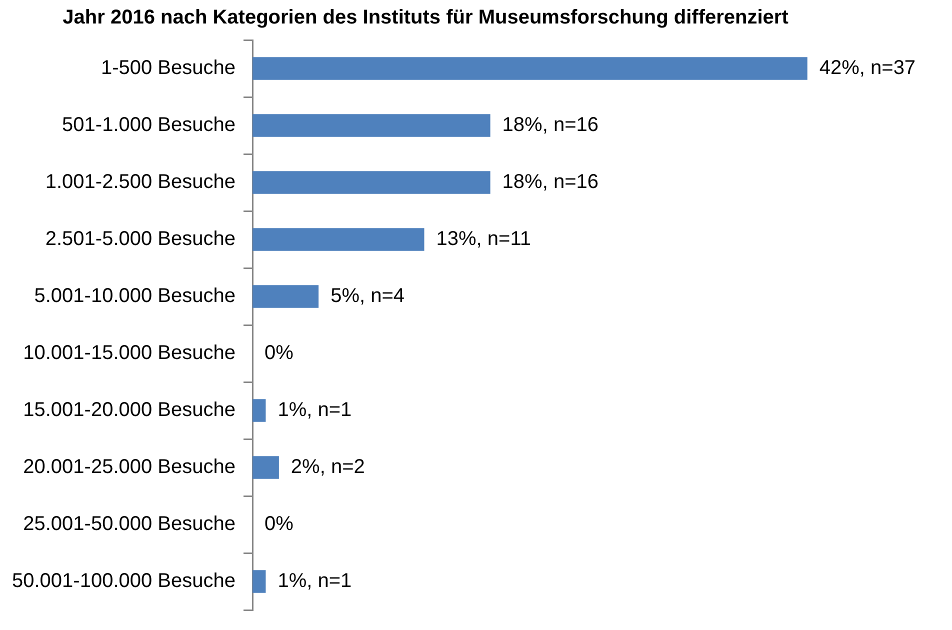 The image size is (952, 630). What do you see at coordinates (129, 524) in the screenshot?
I see `y-tick-label: 25.001-50.000 Besuche` at bounding box center [129, 524].